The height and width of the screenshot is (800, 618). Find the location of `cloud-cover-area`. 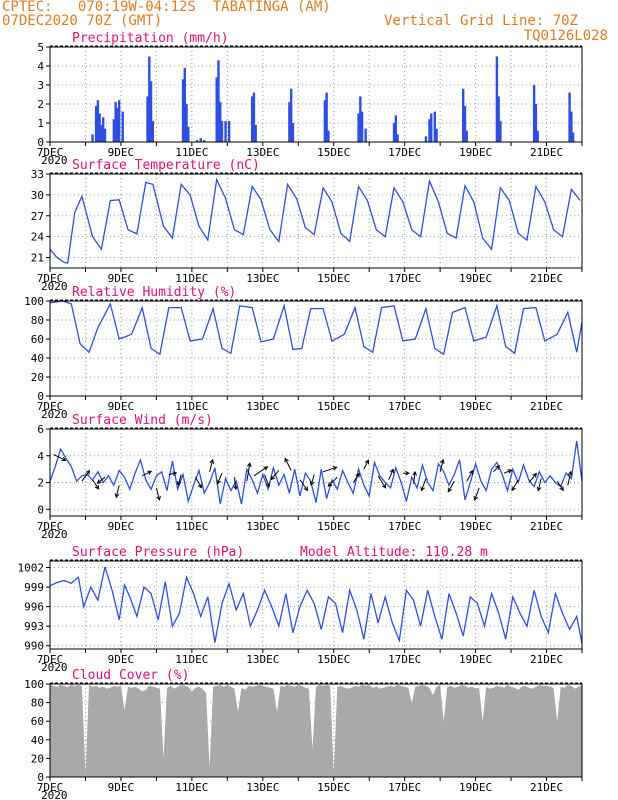

cloud-cover-area is located at coordinates (316, 730).